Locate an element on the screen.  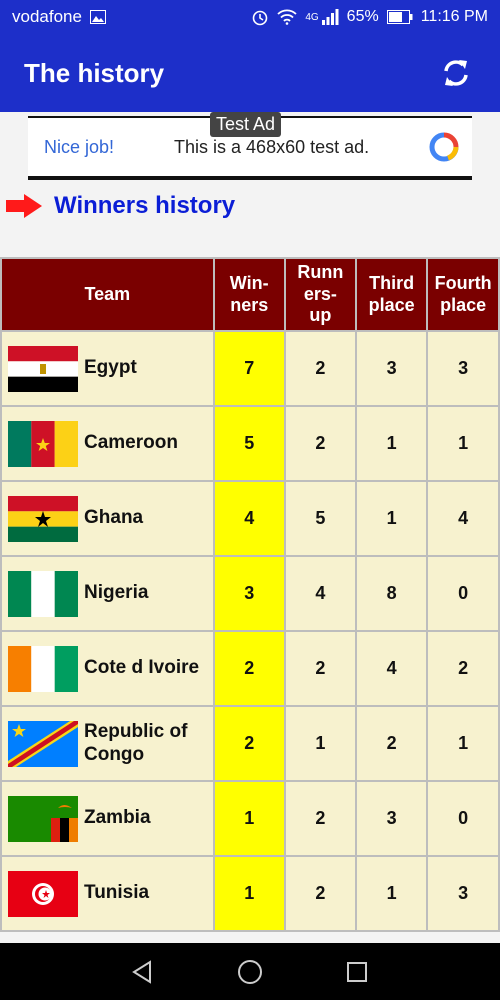
home-button is located at coordinates (250, 972).